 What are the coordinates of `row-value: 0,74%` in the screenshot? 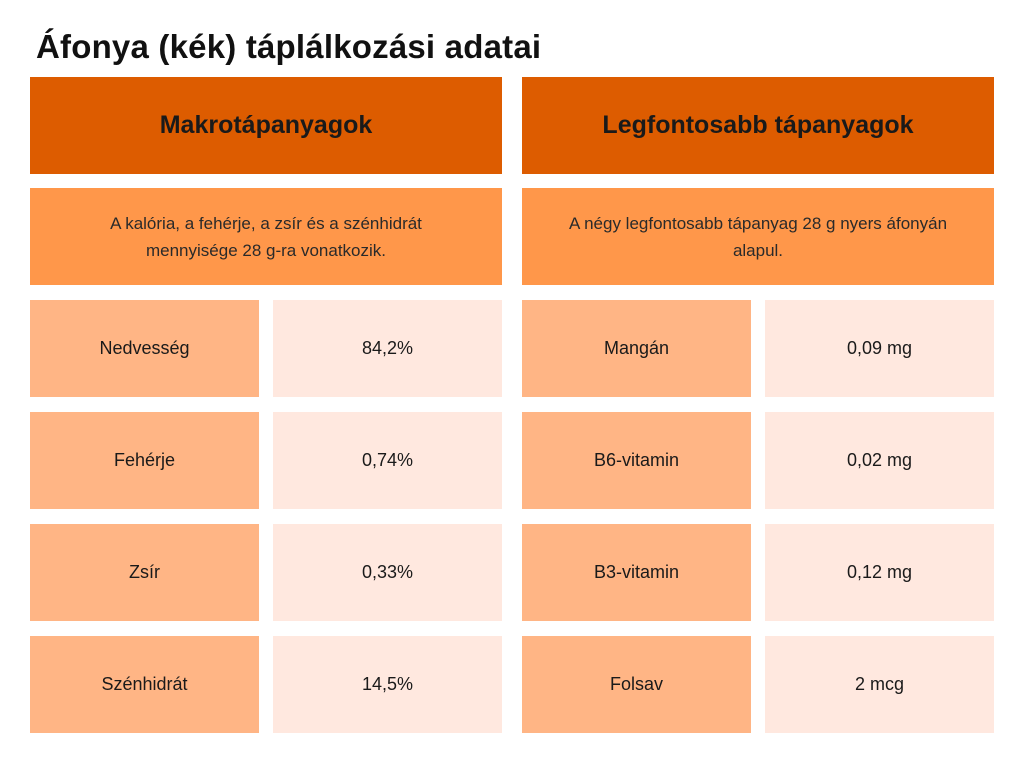 It's located at (387, 460).